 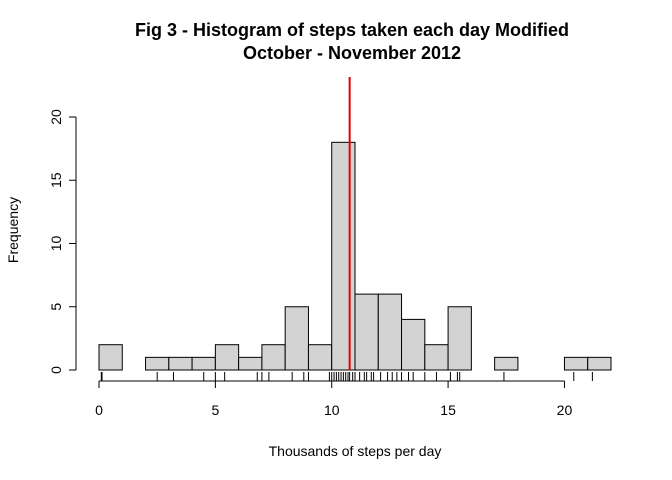 What do you see at coordinates (355, 451) in the screenshot?
I see `x-axis-label: Thousands of steps per day` at bounding box center [355, 451].